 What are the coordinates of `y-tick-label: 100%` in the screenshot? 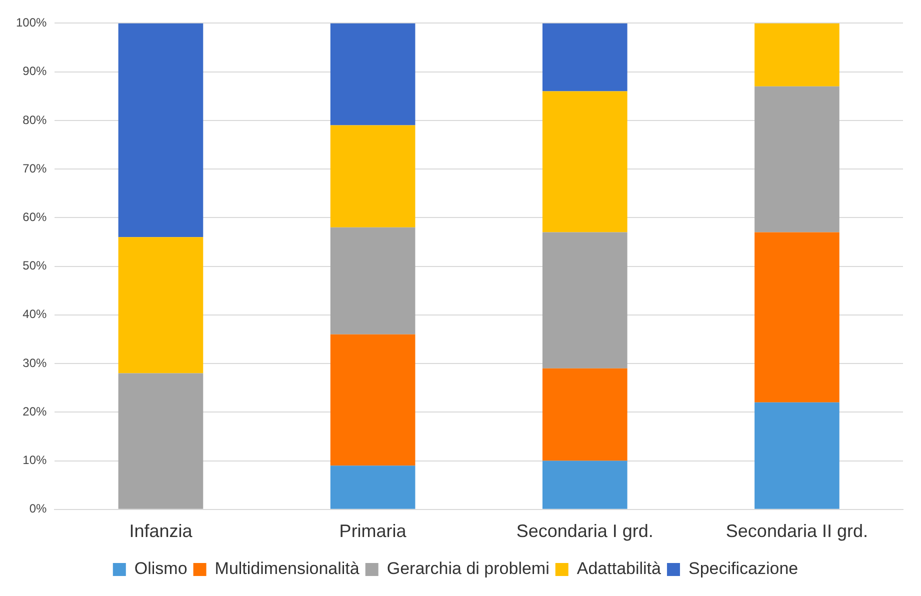 It's located at (32, 23).